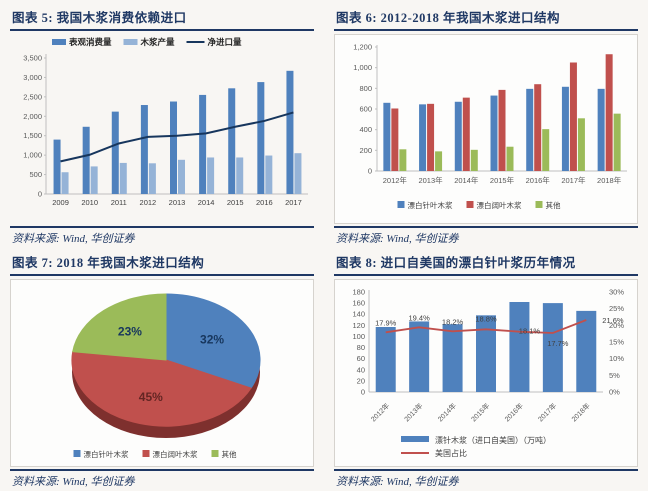 The image size is (648, 491). I want to click on svg-text: 2017, so click(293, 202).